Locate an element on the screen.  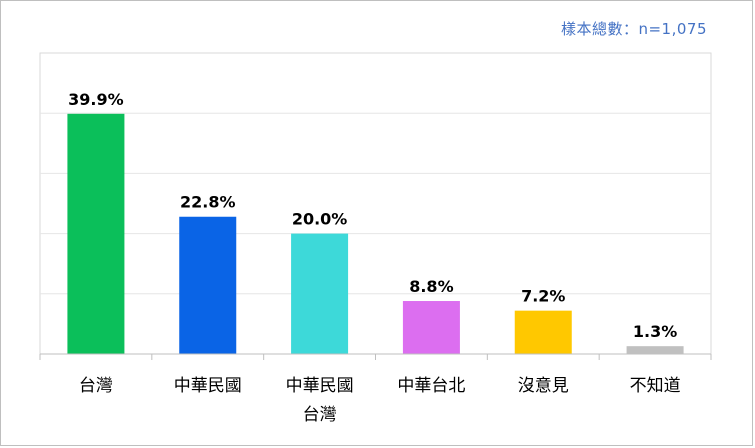
bar-value-label: 1.3% is located at coordinates (655, 331).